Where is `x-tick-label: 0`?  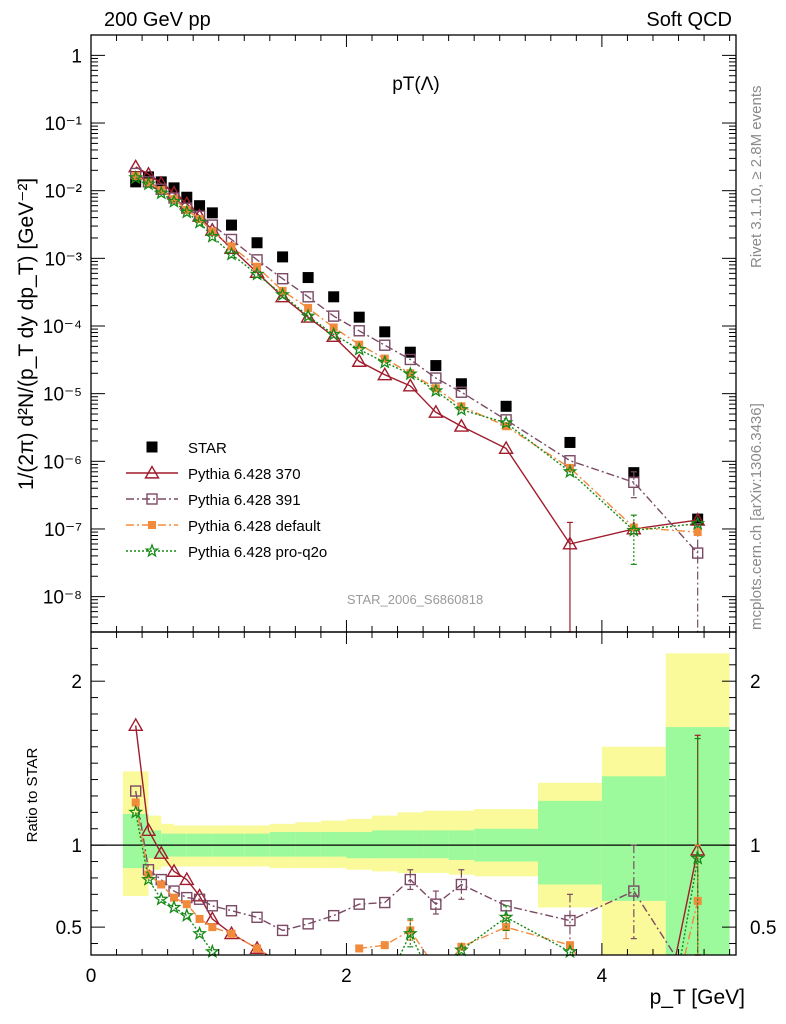
x-tick-label: 0 is located at coordinates (91, 976).